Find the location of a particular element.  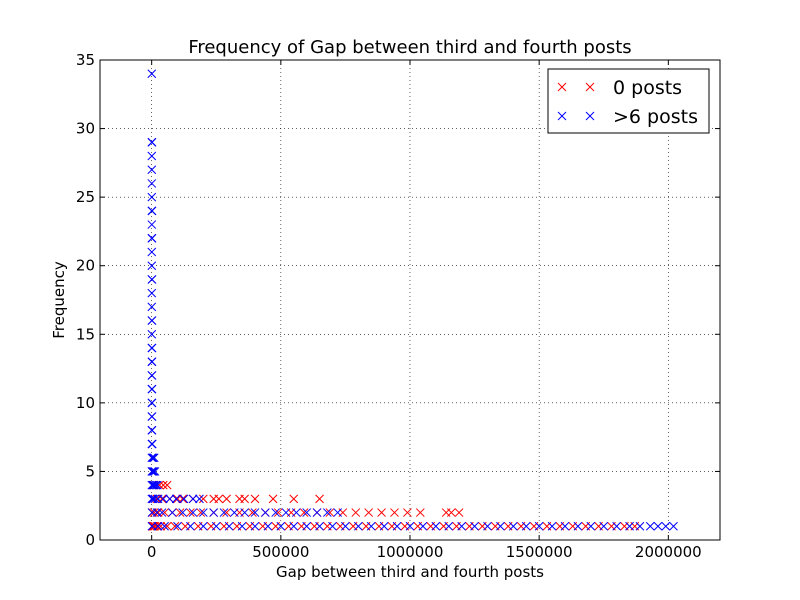

y-tick-label: 5 is located at coordinates (90, 471).